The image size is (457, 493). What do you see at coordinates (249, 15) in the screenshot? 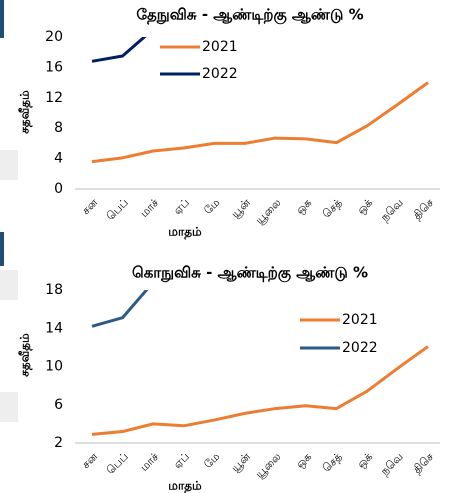
I see `chart-title: தேநுவிசு - ஆண்டிற்கு ஆண்டு %` at bounding box center [249, 15].